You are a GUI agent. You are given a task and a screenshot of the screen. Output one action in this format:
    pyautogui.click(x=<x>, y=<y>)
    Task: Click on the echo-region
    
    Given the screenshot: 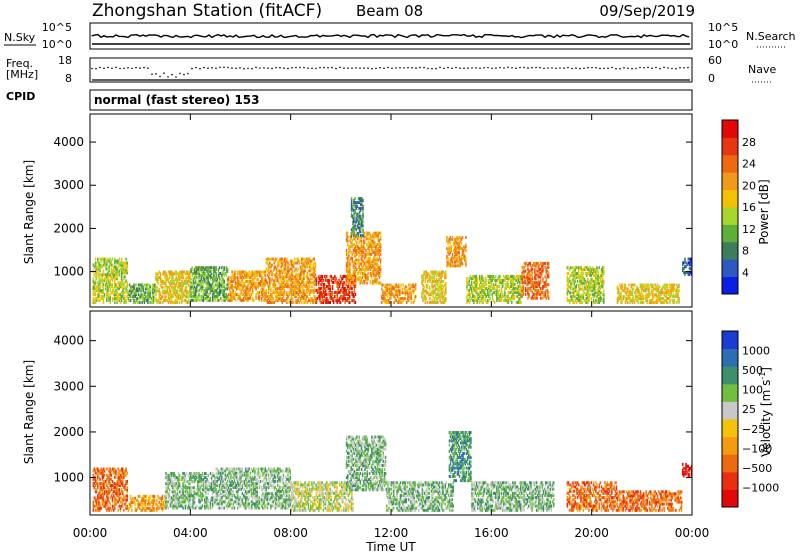 What is the action you would take?
    pyautogui.click(x=535, y=280)
    